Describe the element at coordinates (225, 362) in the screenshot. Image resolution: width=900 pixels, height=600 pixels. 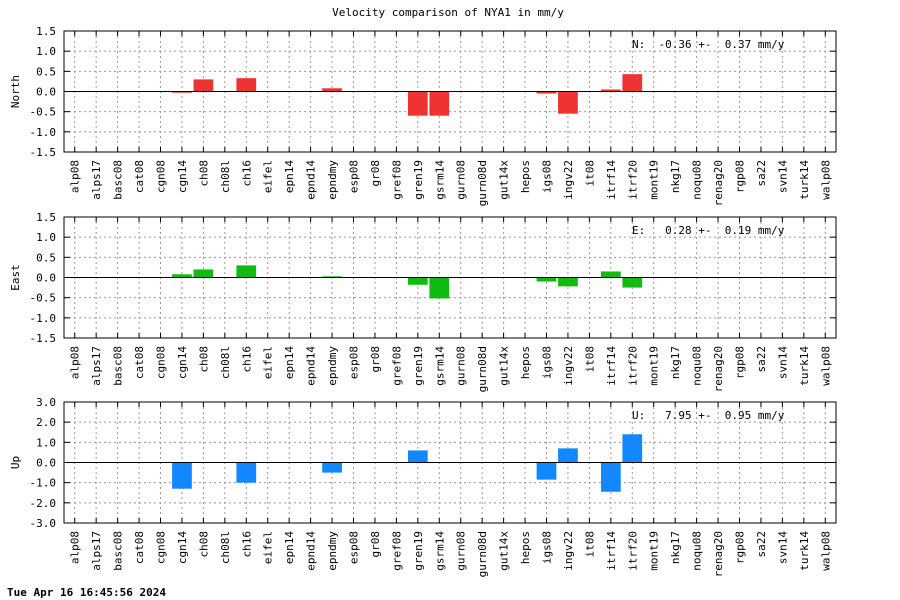
I see `x-tick-label: ch08l` at that location.